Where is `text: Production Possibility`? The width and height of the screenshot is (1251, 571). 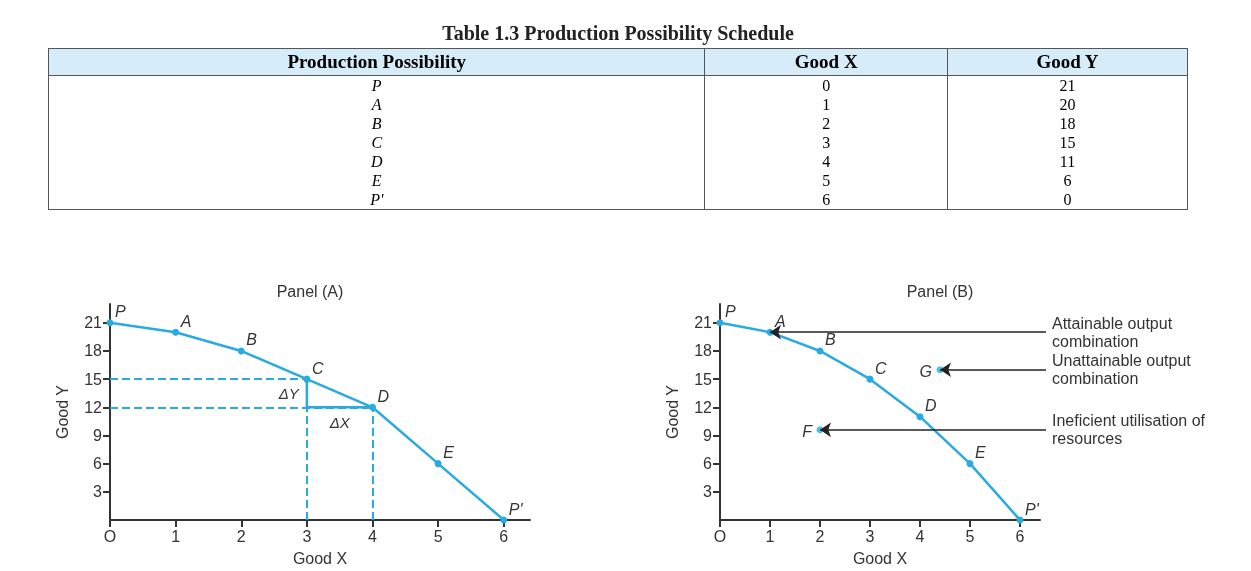
text: Production Possibility is located at coordinates (376, 62).